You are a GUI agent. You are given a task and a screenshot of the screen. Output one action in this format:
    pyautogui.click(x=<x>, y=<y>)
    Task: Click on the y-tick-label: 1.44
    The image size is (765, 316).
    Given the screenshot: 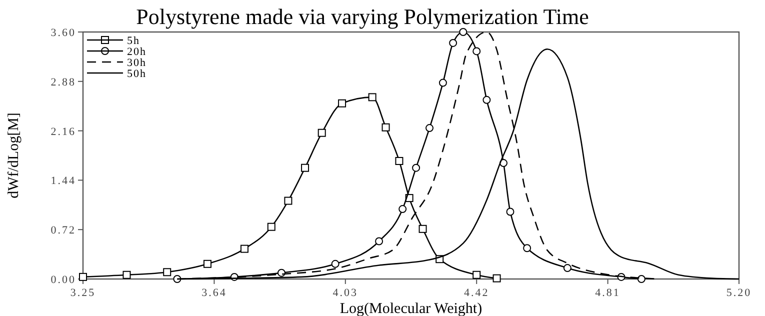 What is the action you would take?
    pyautogui.click(x=63, y=181)
    